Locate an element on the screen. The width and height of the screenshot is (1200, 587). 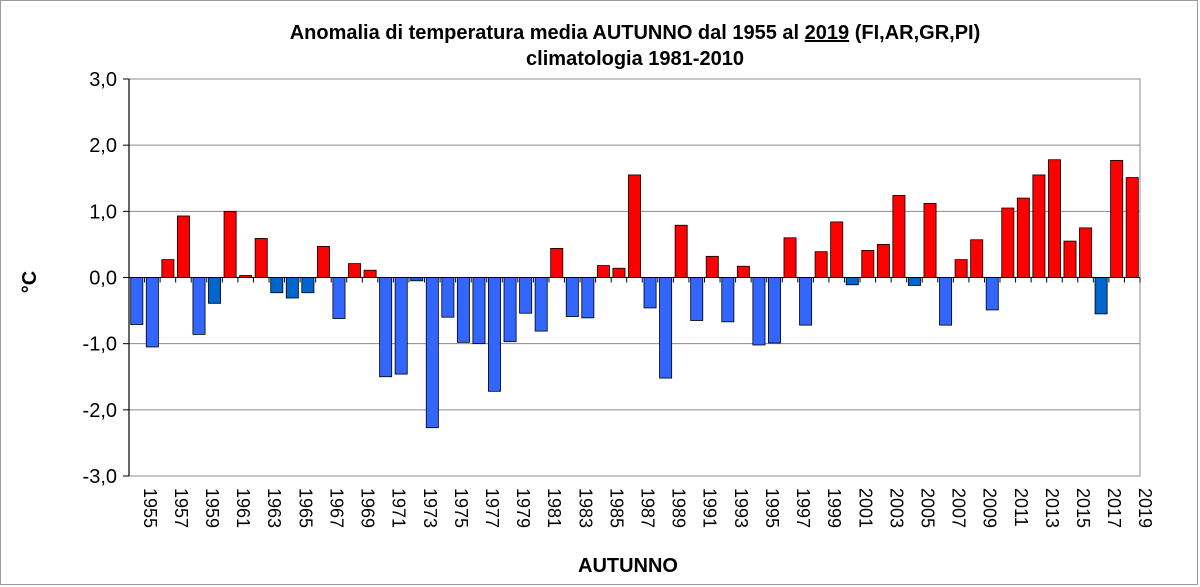
bar-1964 is located at coordinates (277, 285).